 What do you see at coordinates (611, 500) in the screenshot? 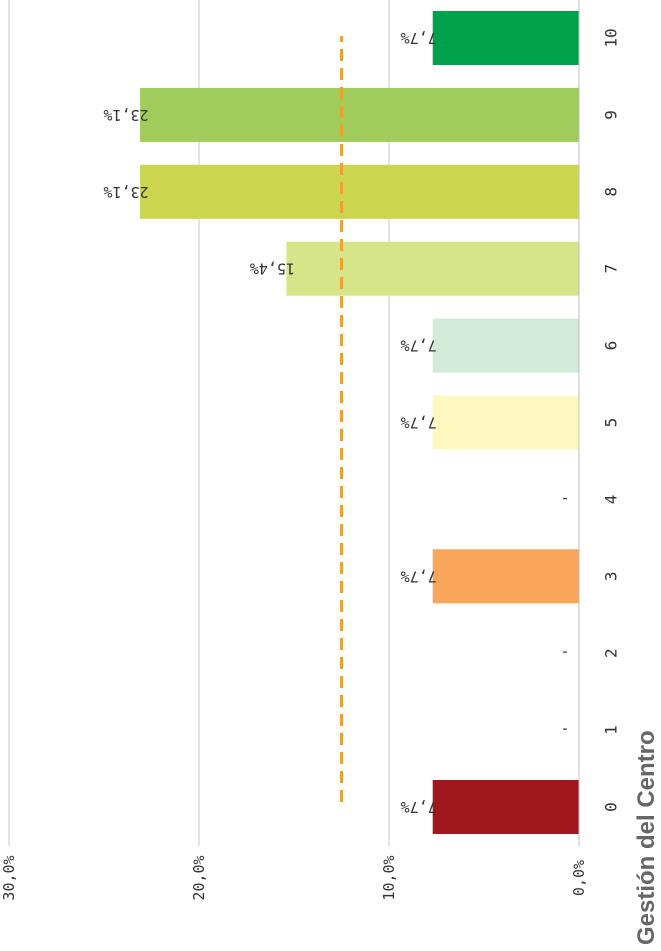
I see `category-tick-label: 4` at bounding box center [611, 500].